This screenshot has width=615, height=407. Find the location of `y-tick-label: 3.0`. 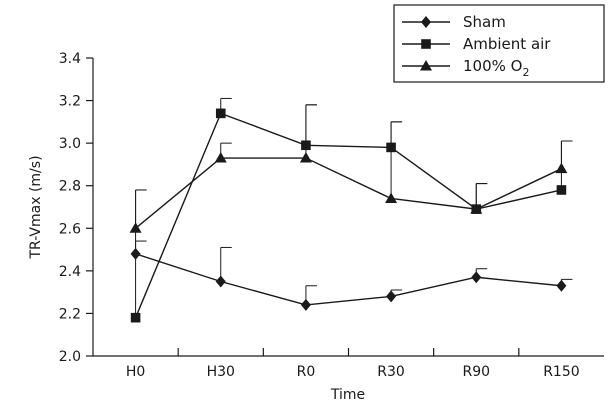

y-tick-label: 3.0 is located at coordinates (70, 144).